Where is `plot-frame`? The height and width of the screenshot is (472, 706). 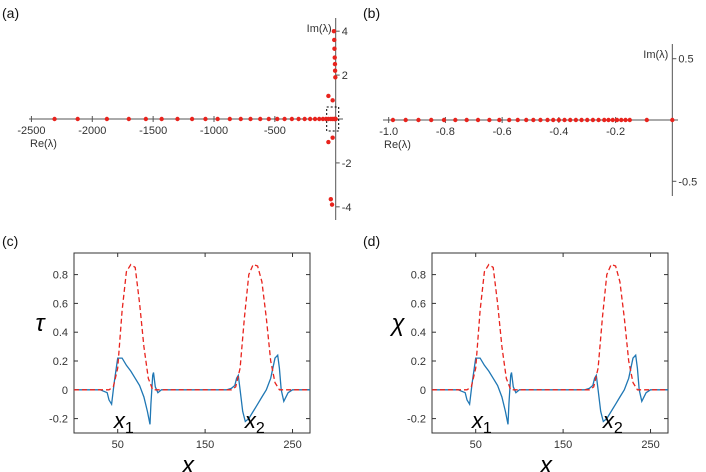 plot-frame is located at coordinates (550, 343).